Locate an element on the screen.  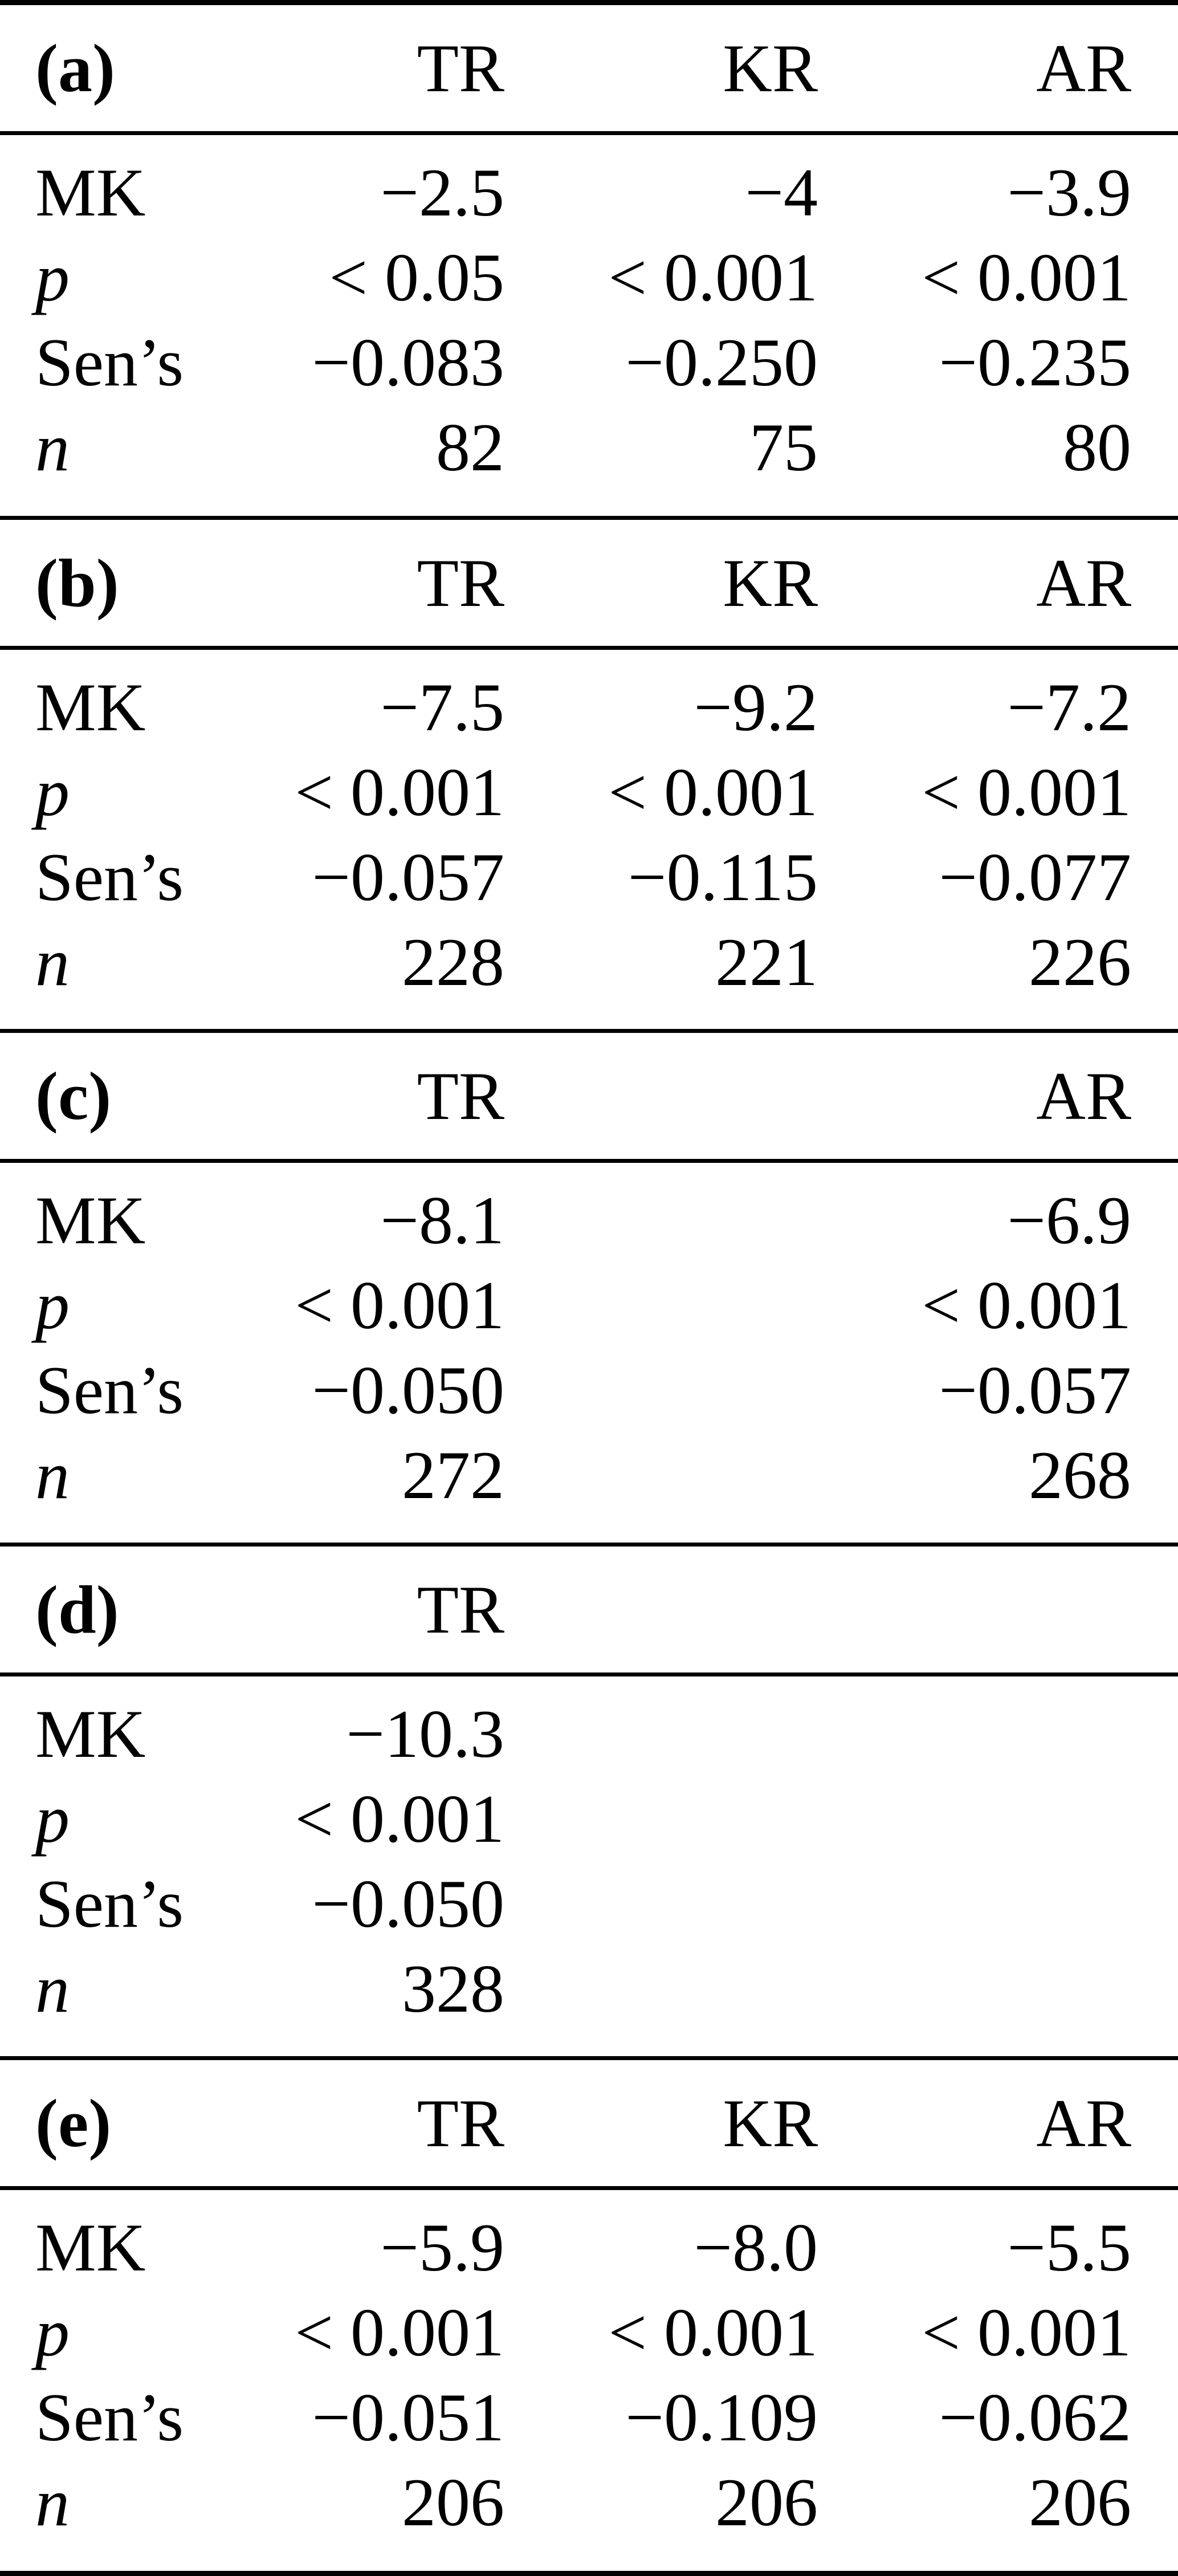
table-row: MK −10.3 is located at coordinates (589, 1733).